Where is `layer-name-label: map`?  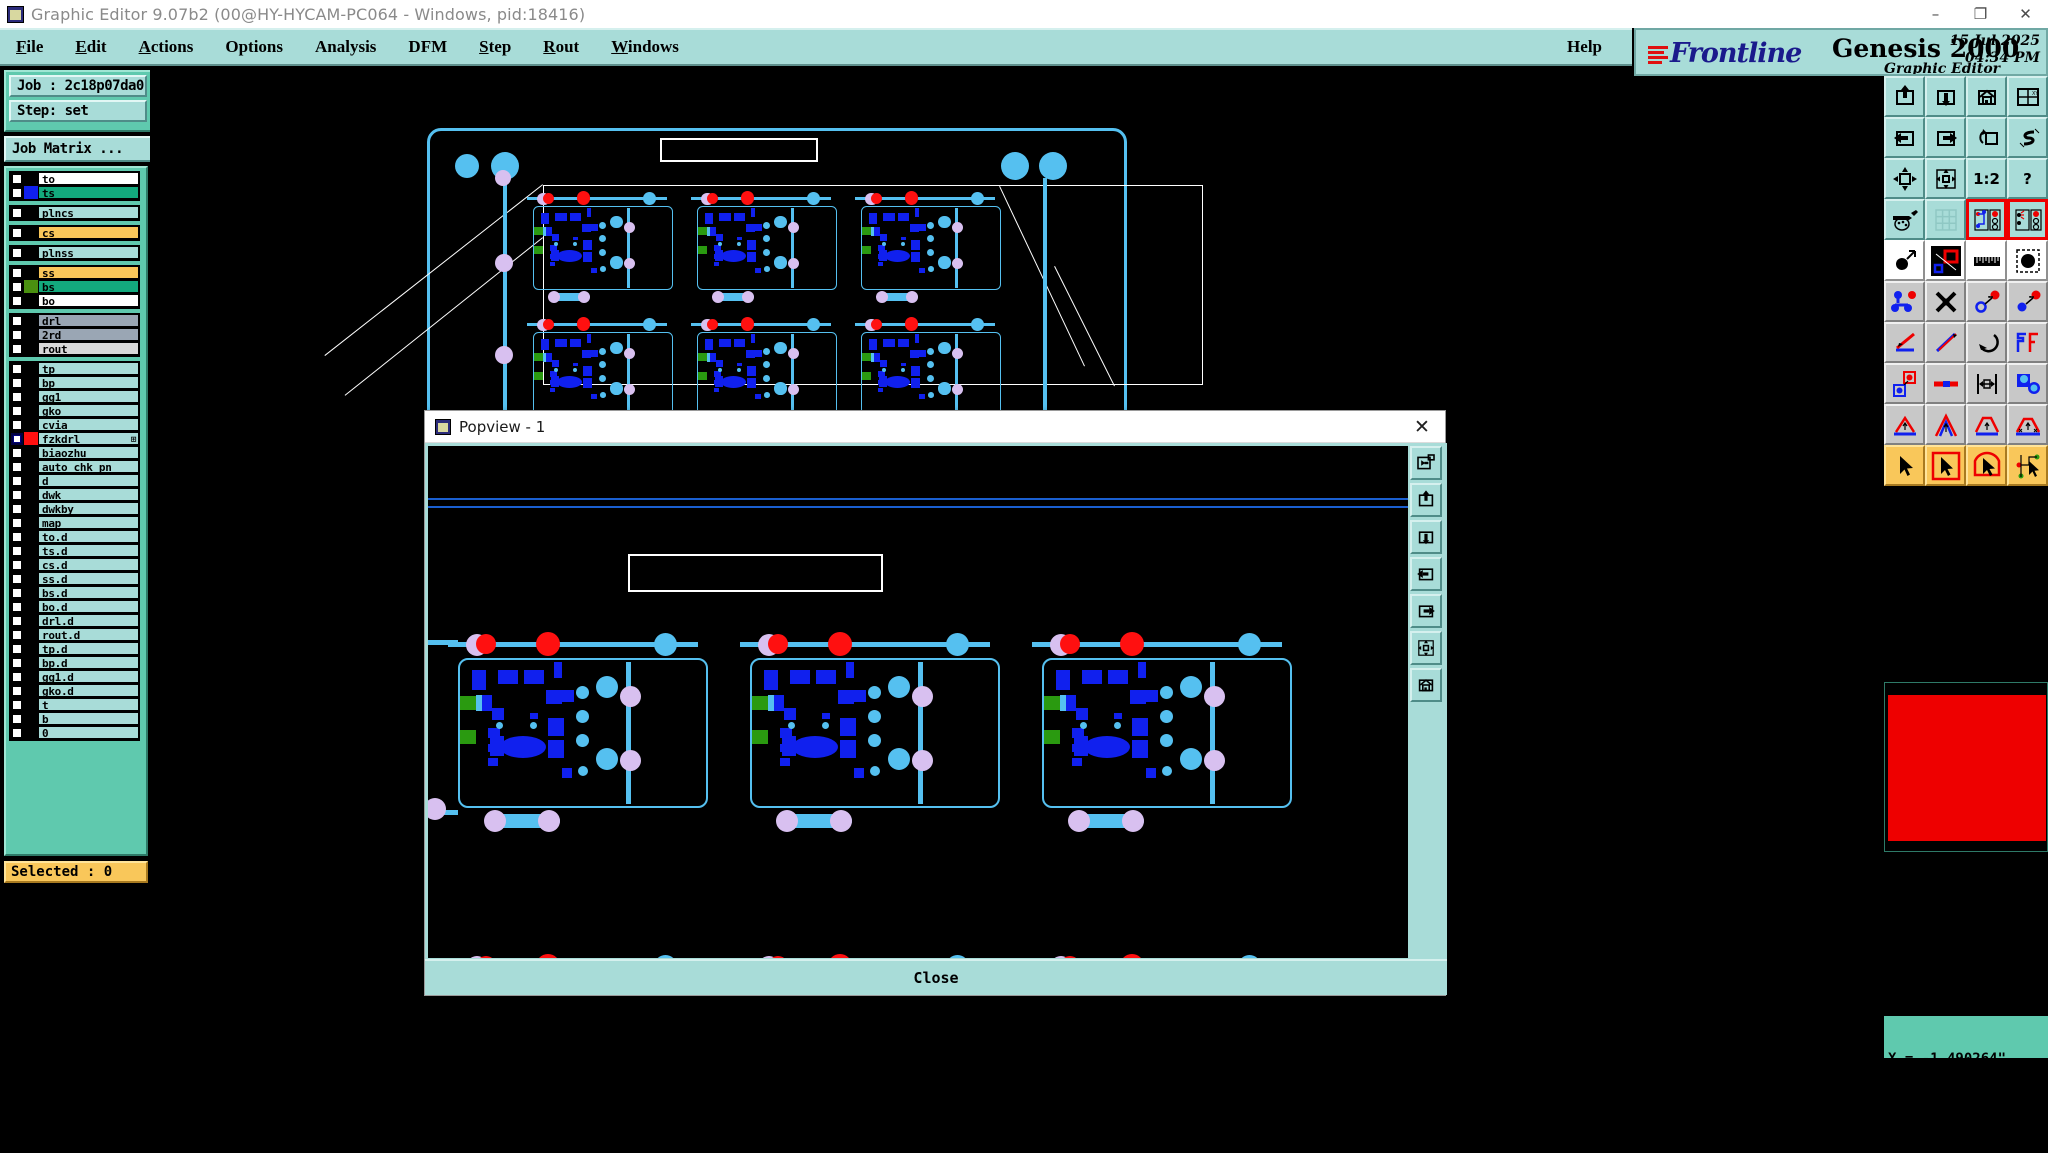 layer-name-label: map is located at coordinates (88, 522).